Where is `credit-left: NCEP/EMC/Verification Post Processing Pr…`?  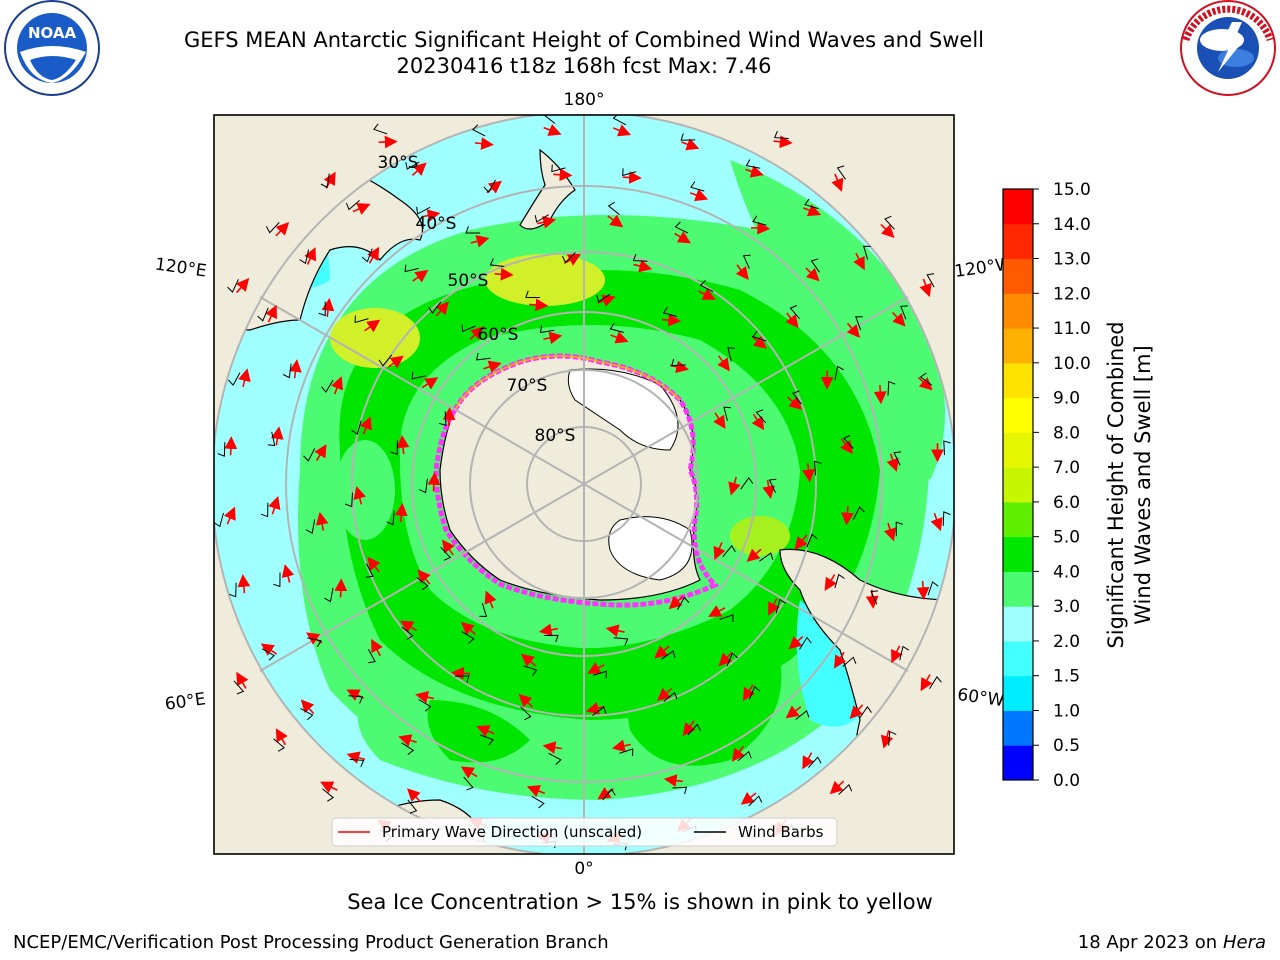
credit-left: NCEP/EMC/Verification Post Processing Pr… is located at coordinates (311, 942).